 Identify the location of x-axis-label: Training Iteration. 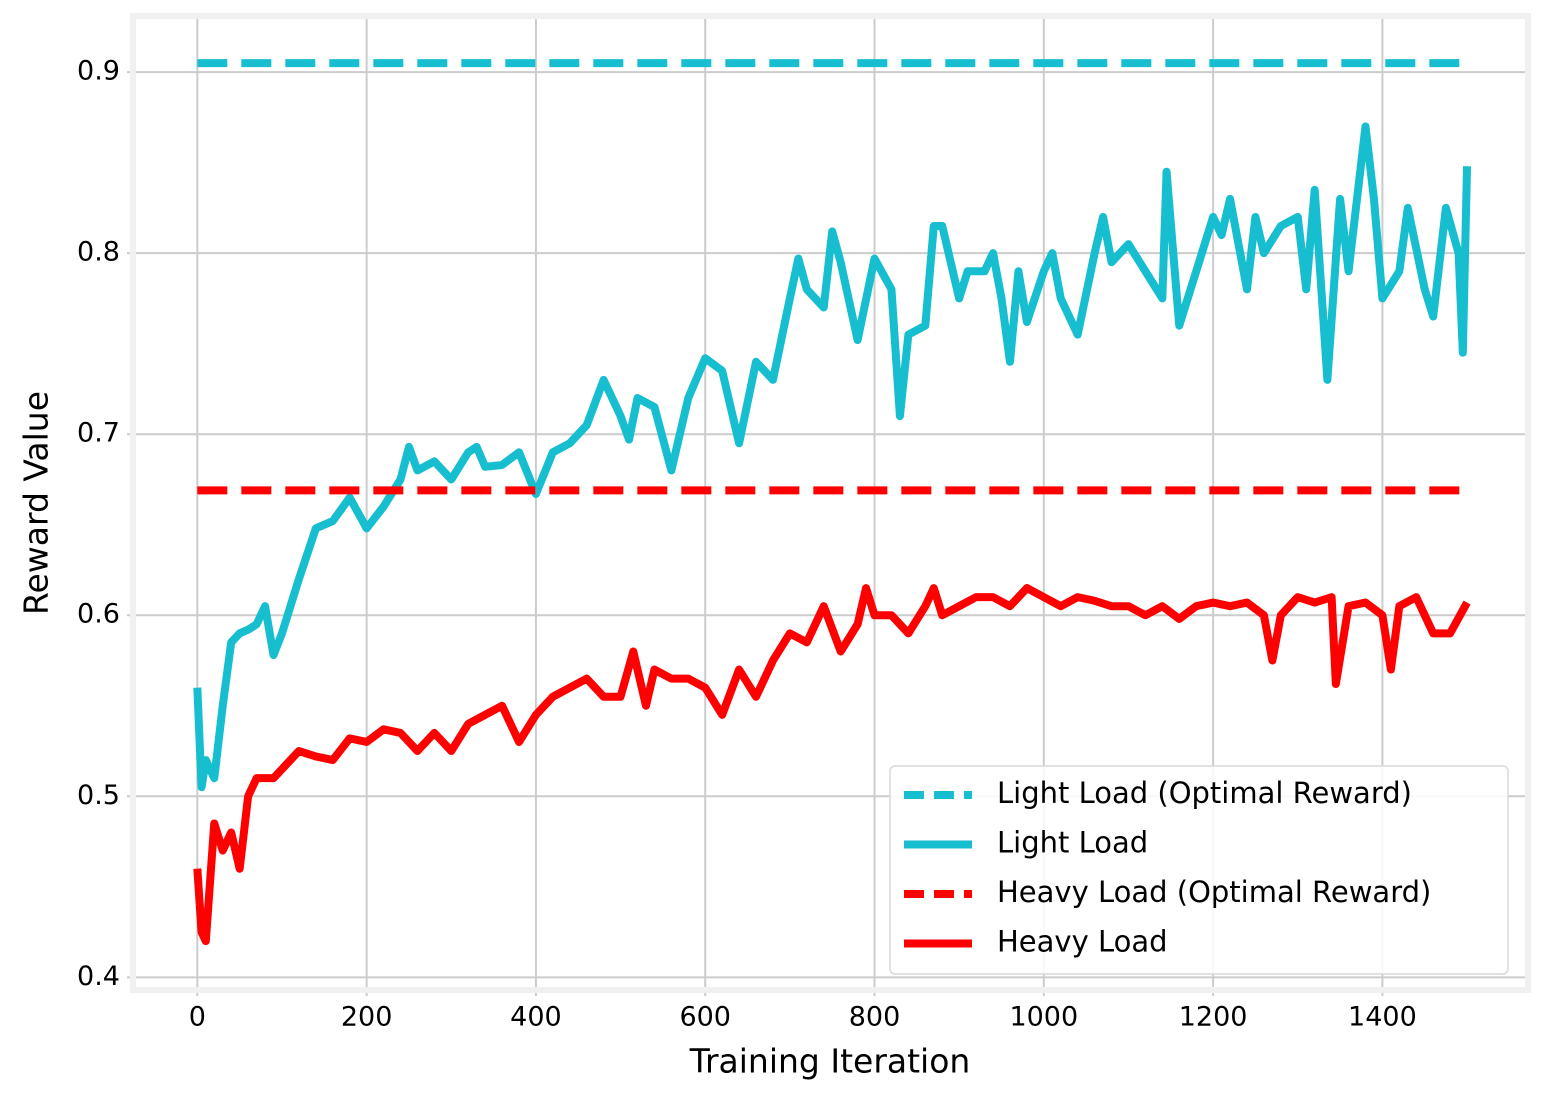
(830, 1061).